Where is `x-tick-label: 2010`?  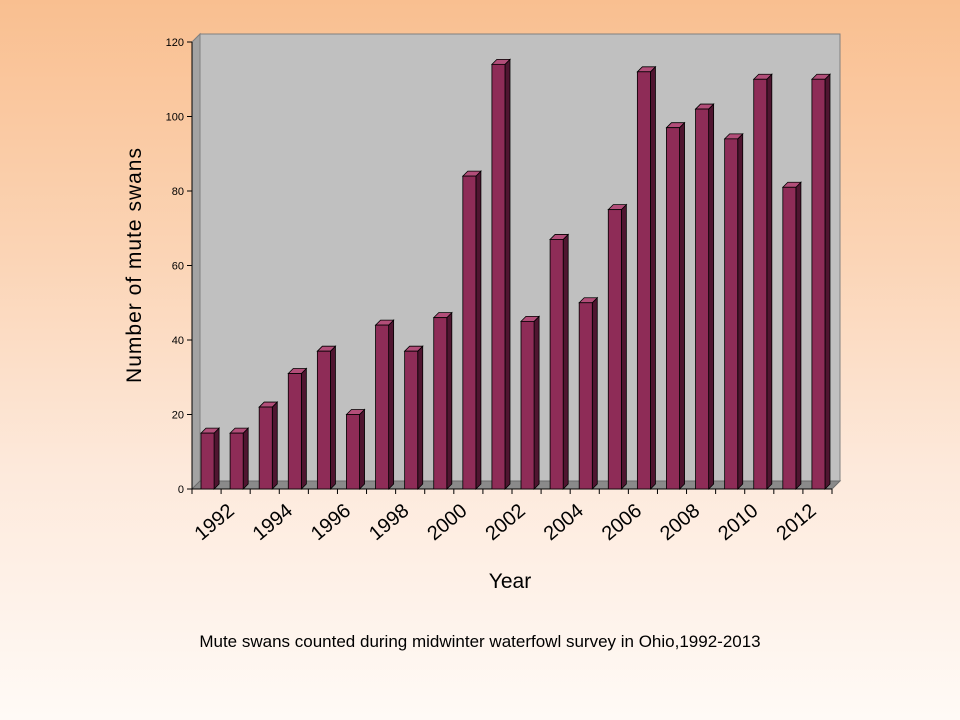
x-tick-label: 2010 is located at coordinates (738, 522).